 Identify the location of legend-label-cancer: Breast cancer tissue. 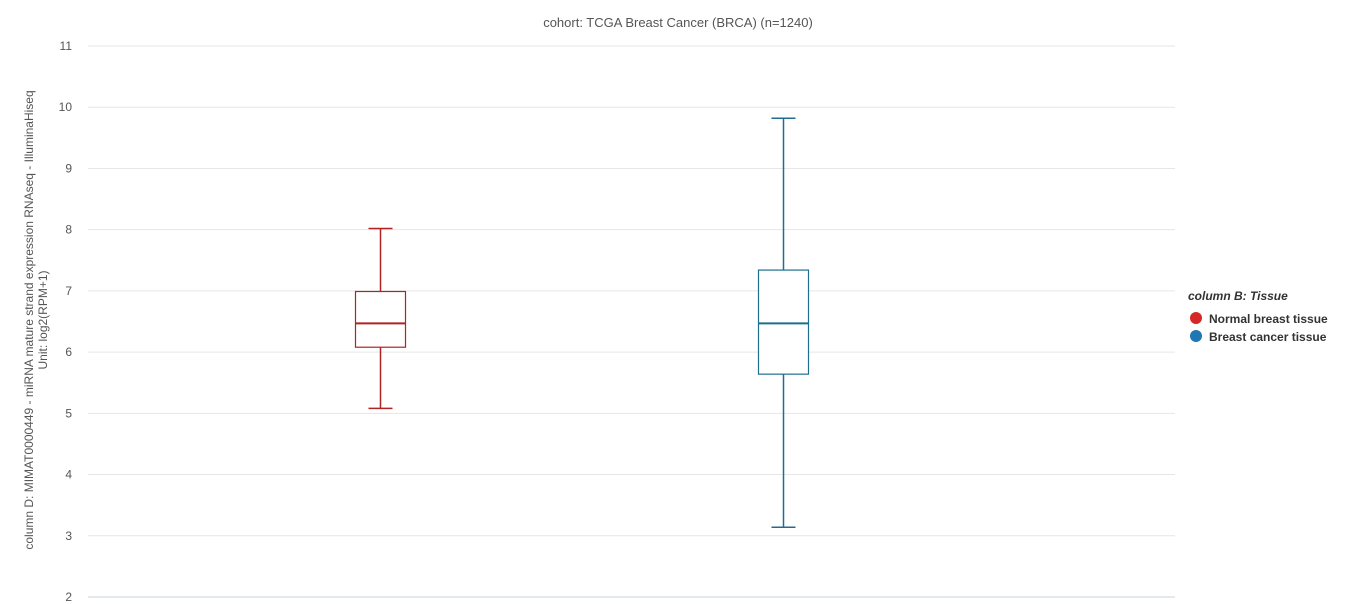
(1268, 337).